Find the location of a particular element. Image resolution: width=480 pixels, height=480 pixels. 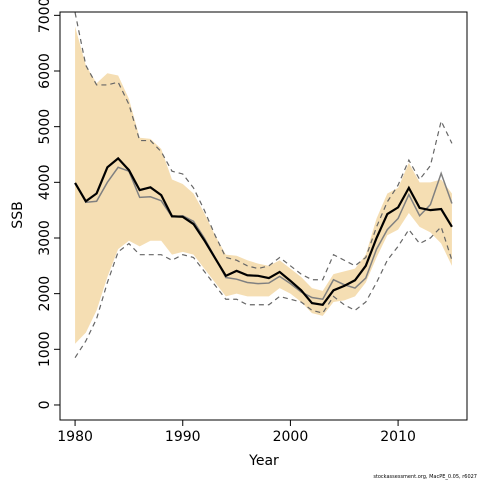

y-tick-label: 3000 is located at coordinates (45, 238).